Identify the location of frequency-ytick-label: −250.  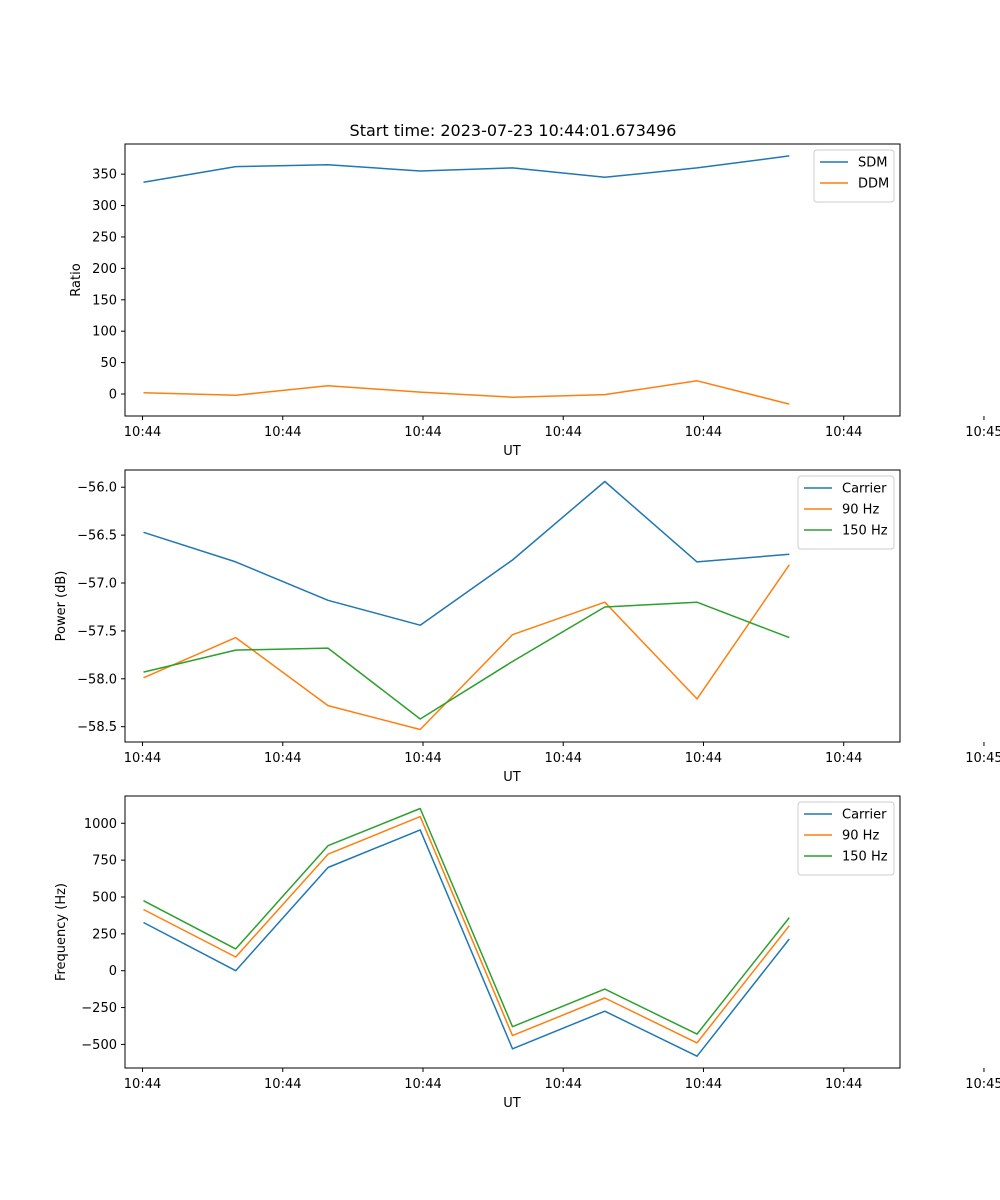
(99, 1008).